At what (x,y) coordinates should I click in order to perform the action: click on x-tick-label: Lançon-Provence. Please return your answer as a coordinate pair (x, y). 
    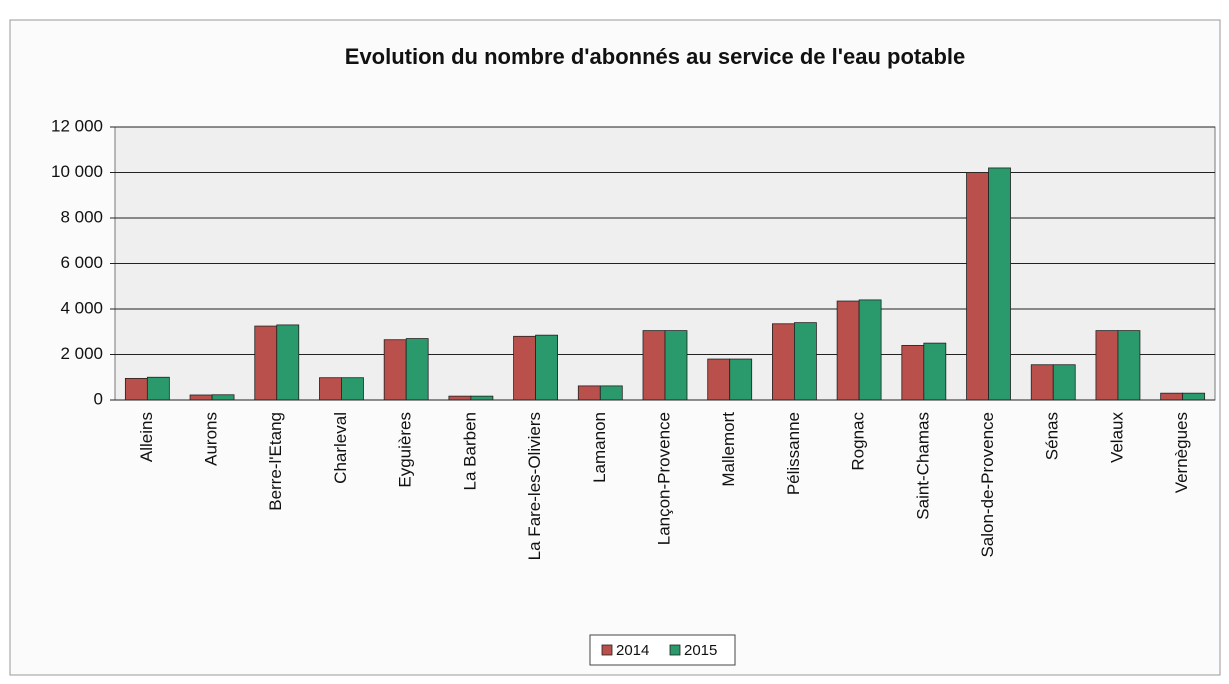
    Looking at the image, I should click on (663, 478).